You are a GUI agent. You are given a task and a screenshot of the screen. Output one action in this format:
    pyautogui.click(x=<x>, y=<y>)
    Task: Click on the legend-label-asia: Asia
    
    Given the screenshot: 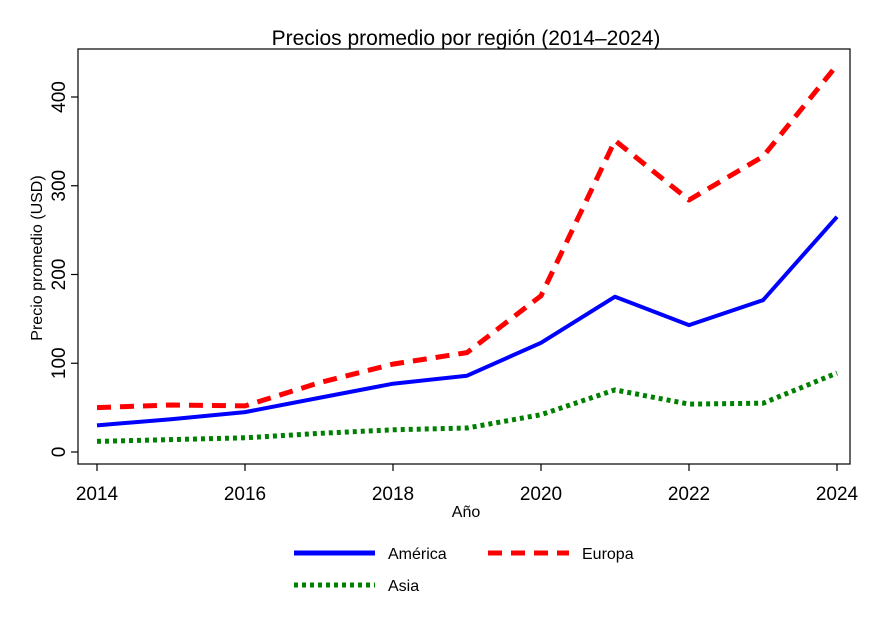 What is the action you would take?
    pyautogui.click(x=403, y=586)
    